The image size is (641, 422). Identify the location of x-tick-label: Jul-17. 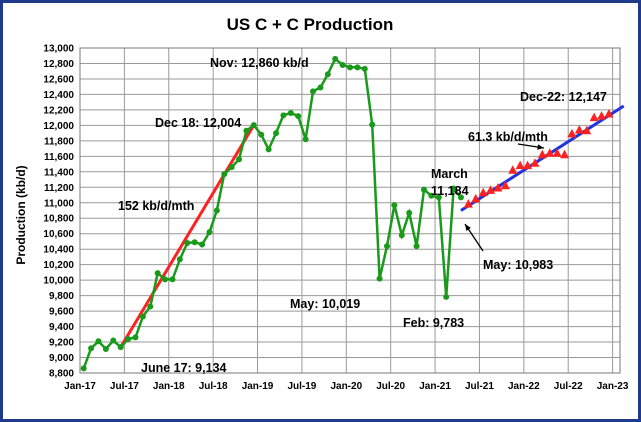
(124, 386).